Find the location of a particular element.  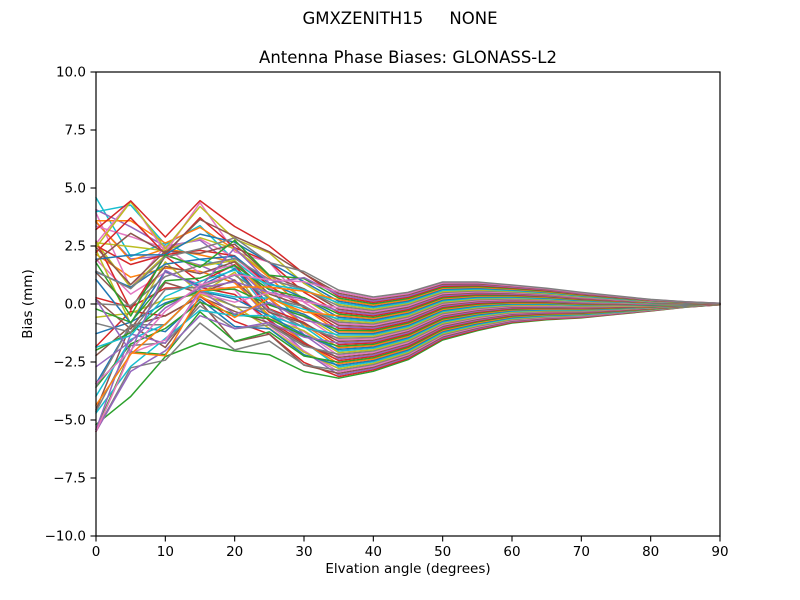

x-tick-label: 0 is located at coordinates (96, 552).